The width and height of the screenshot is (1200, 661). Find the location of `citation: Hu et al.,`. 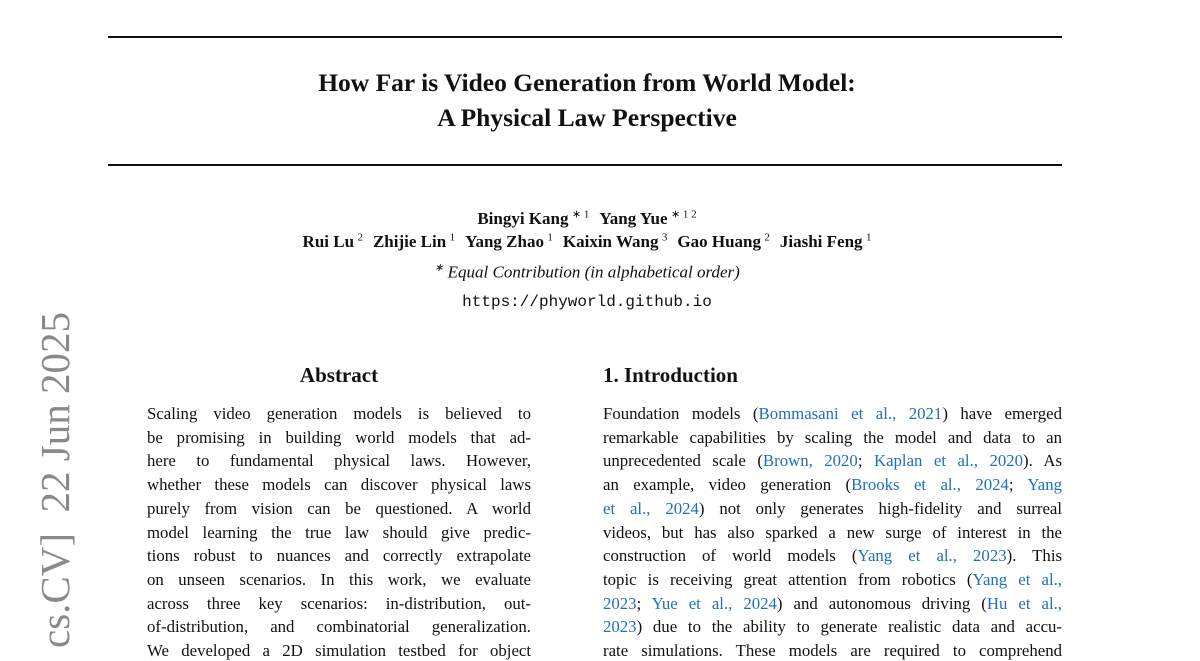

citation: Hu et al., is located at coordinates (1024, 603).